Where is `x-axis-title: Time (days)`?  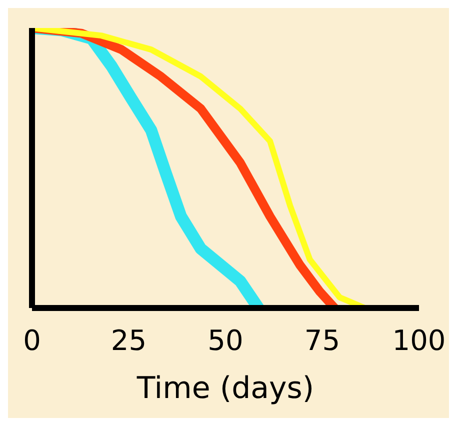
x-axis-title: Time (days) is located at coordinates (225, 388).